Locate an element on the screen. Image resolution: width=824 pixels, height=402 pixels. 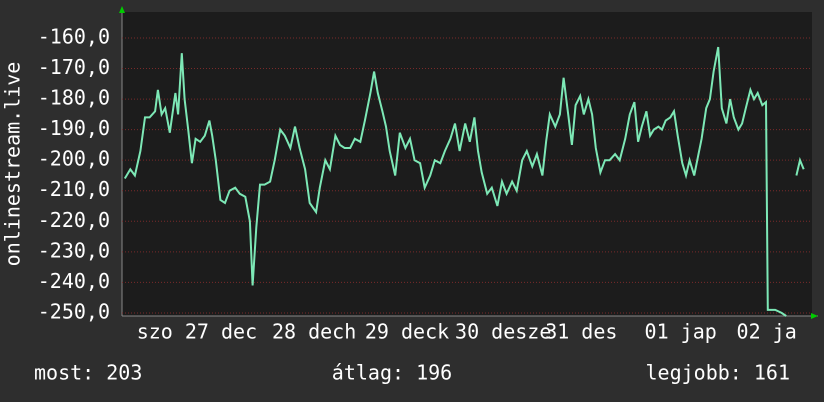
x-tick-label: 01 jap is located at coordinates (681, 332).